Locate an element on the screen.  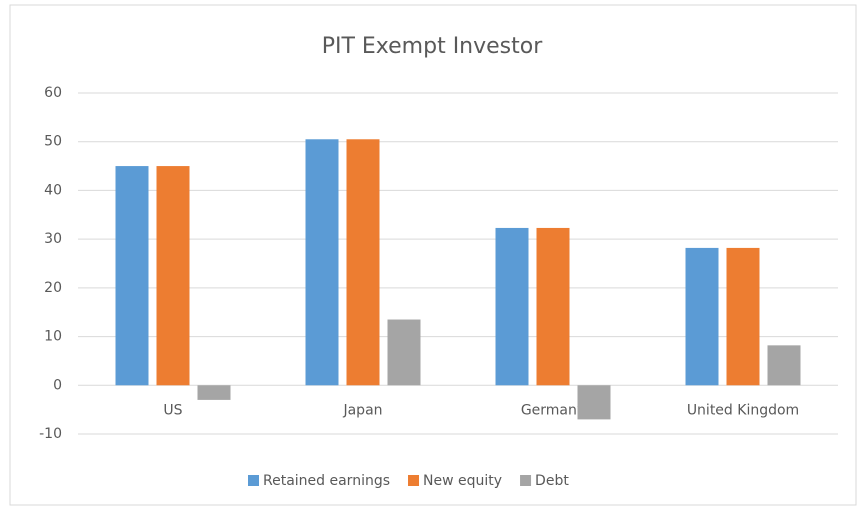
x-tick-label: US is located at coordinates (172, 410).